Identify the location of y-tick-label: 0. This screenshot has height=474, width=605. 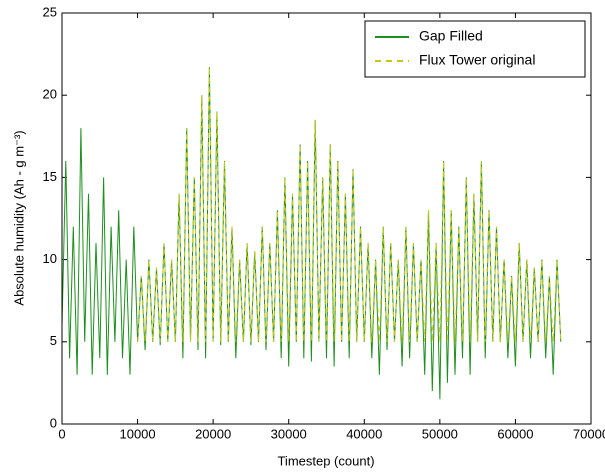
(53, 422).